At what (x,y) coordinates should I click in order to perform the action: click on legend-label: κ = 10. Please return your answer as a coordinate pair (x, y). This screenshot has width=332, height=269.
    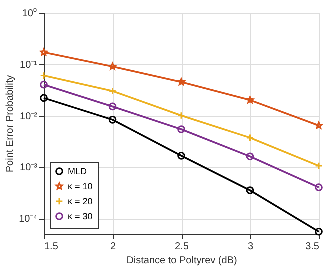
    Looking at the image, I should click on (80, 187).